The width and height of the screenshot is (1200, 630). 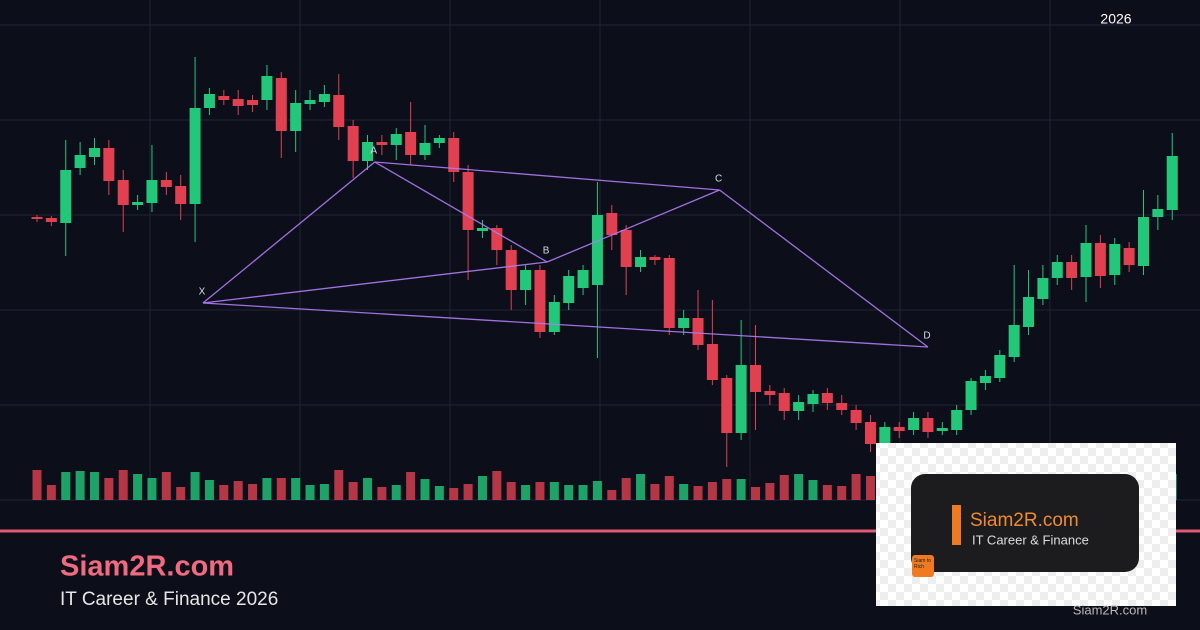 I want to click on pattern-label: B, so click(x=546, y=251).